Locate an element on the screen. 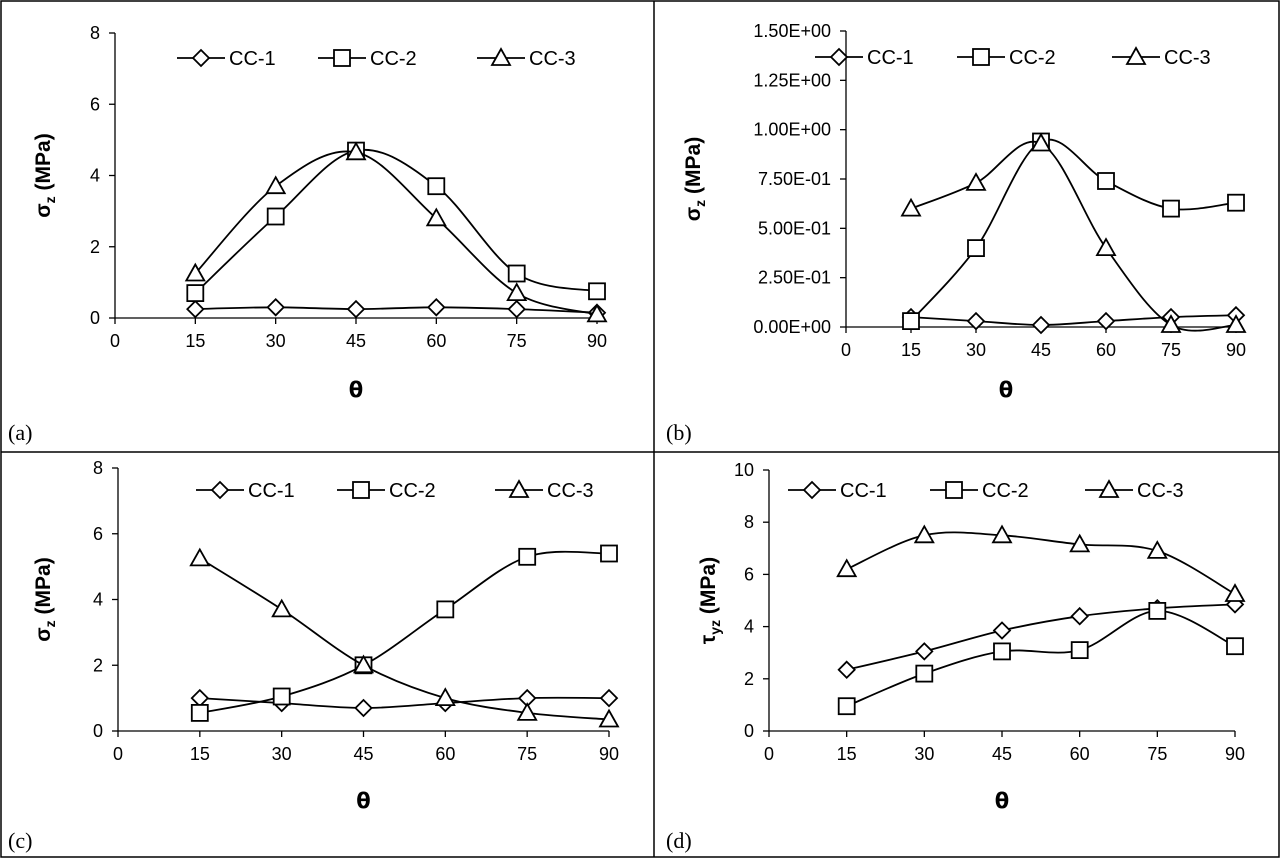 The image size is (1281, 858). y-tick-label: 1.50E+00 is located at coordinates (792, 31).